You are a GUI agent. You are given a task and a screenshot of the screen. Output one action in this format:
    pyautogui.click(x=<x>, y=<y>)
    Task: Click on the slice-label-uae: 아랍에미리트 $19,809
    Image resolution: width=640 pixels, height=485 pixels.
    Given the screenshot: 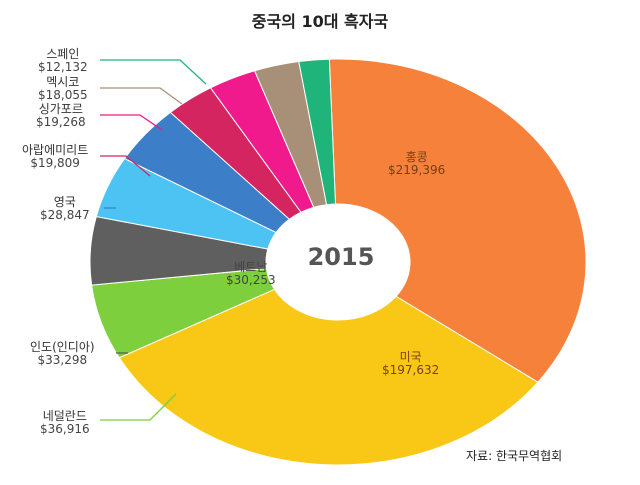 What is the action you would take?
    pyautogui.click(x=55, y=156)
    